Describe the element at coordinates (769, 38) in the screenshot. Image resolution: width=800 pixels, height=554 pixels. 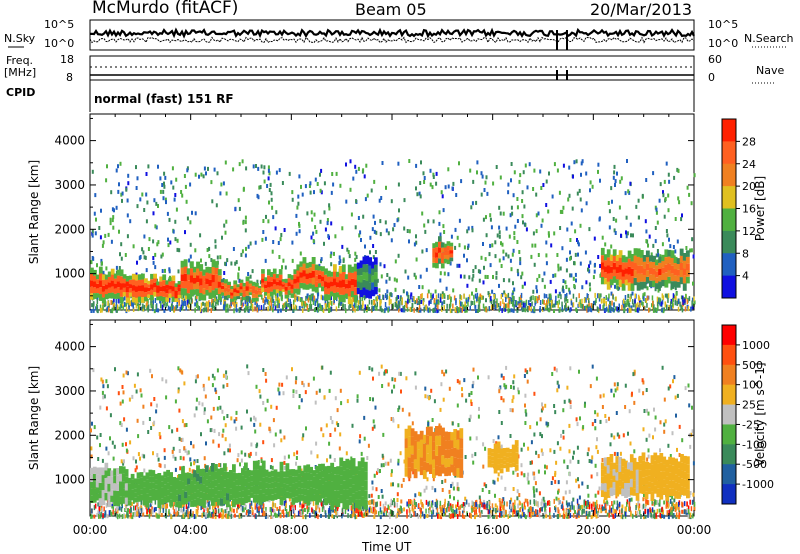
I see `noise-search-label: N.Search` at that location.